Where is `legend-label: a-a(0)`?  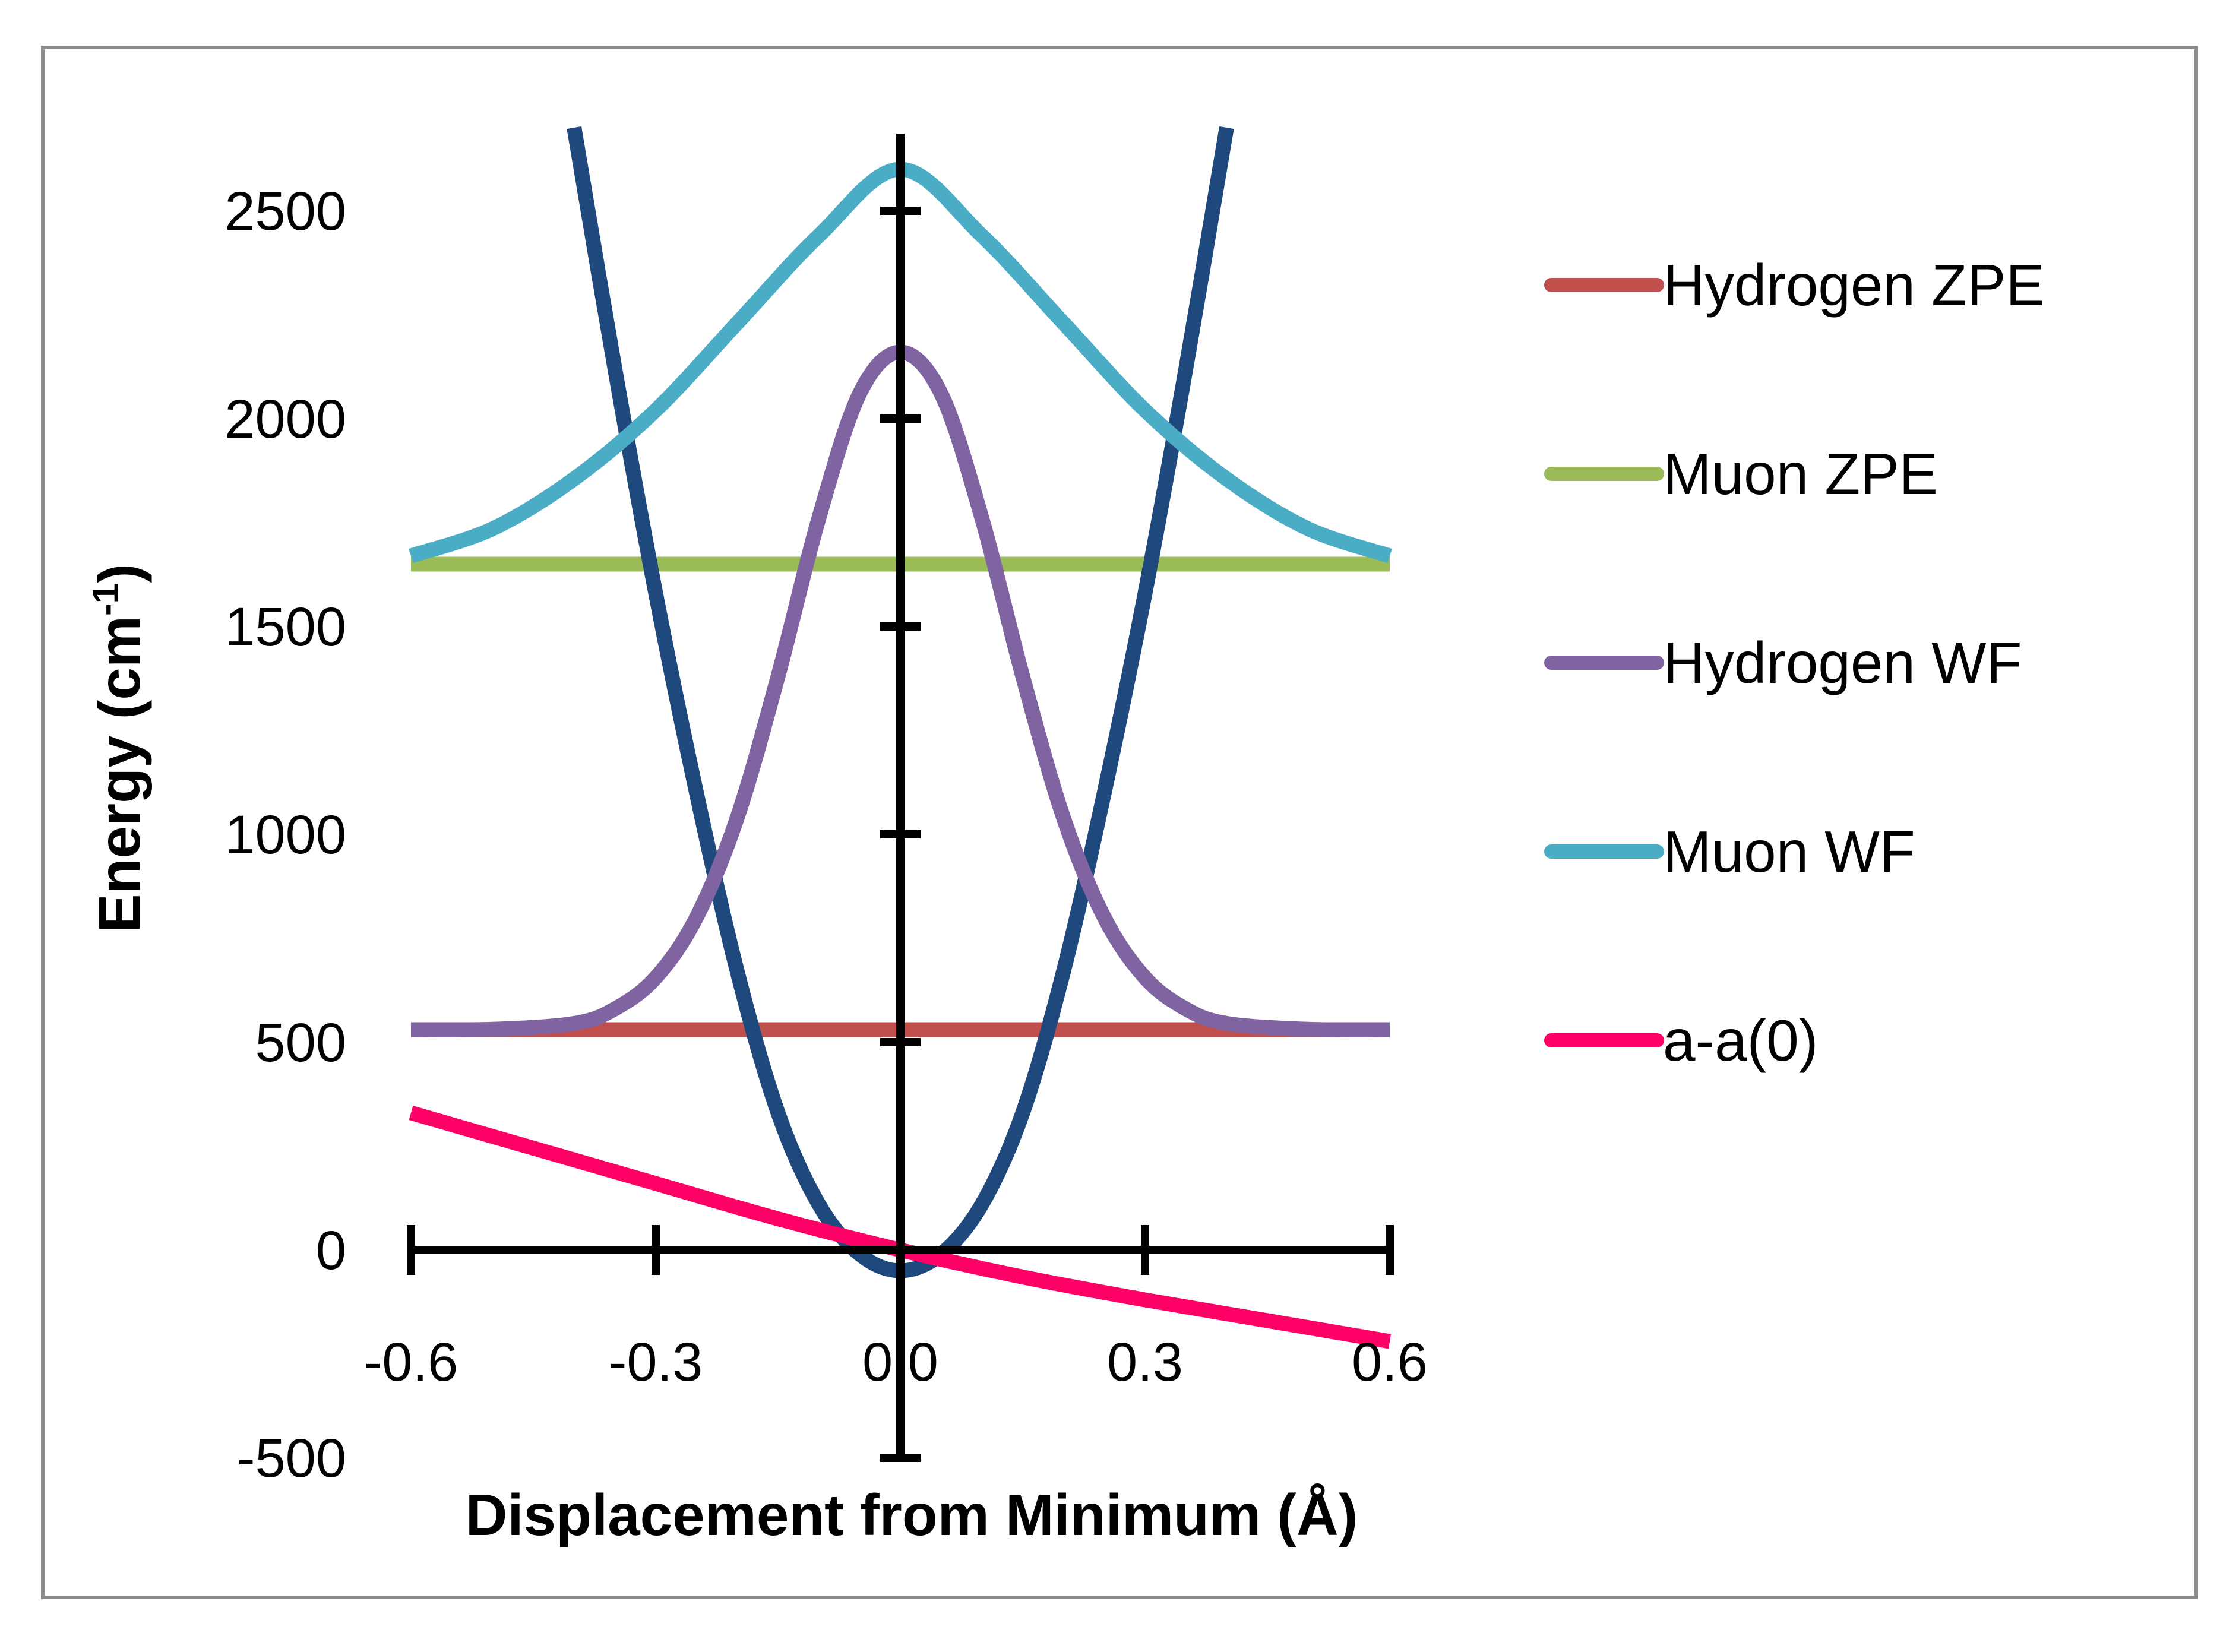 legend-label: a-a(0) is located at coordinates (1740, 1040).